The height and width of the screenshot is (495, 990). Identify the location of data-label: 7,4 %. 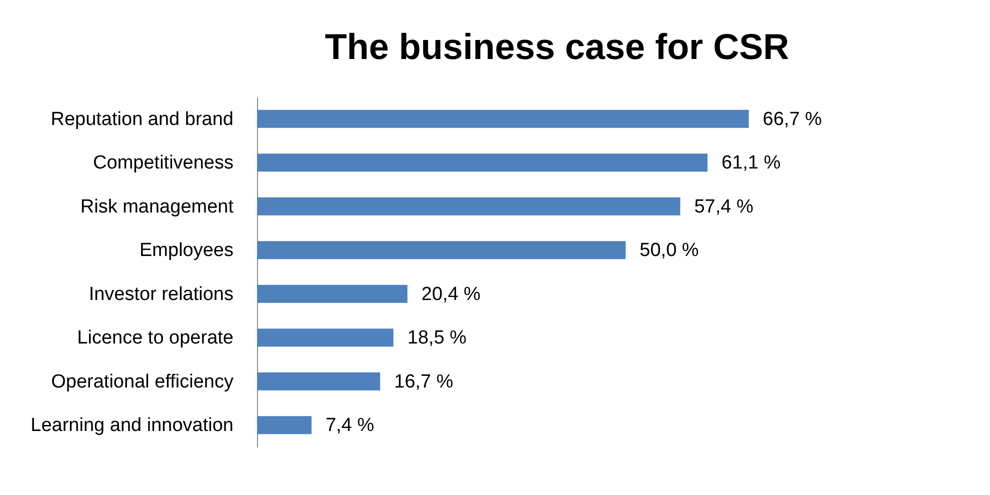
(350, 425).